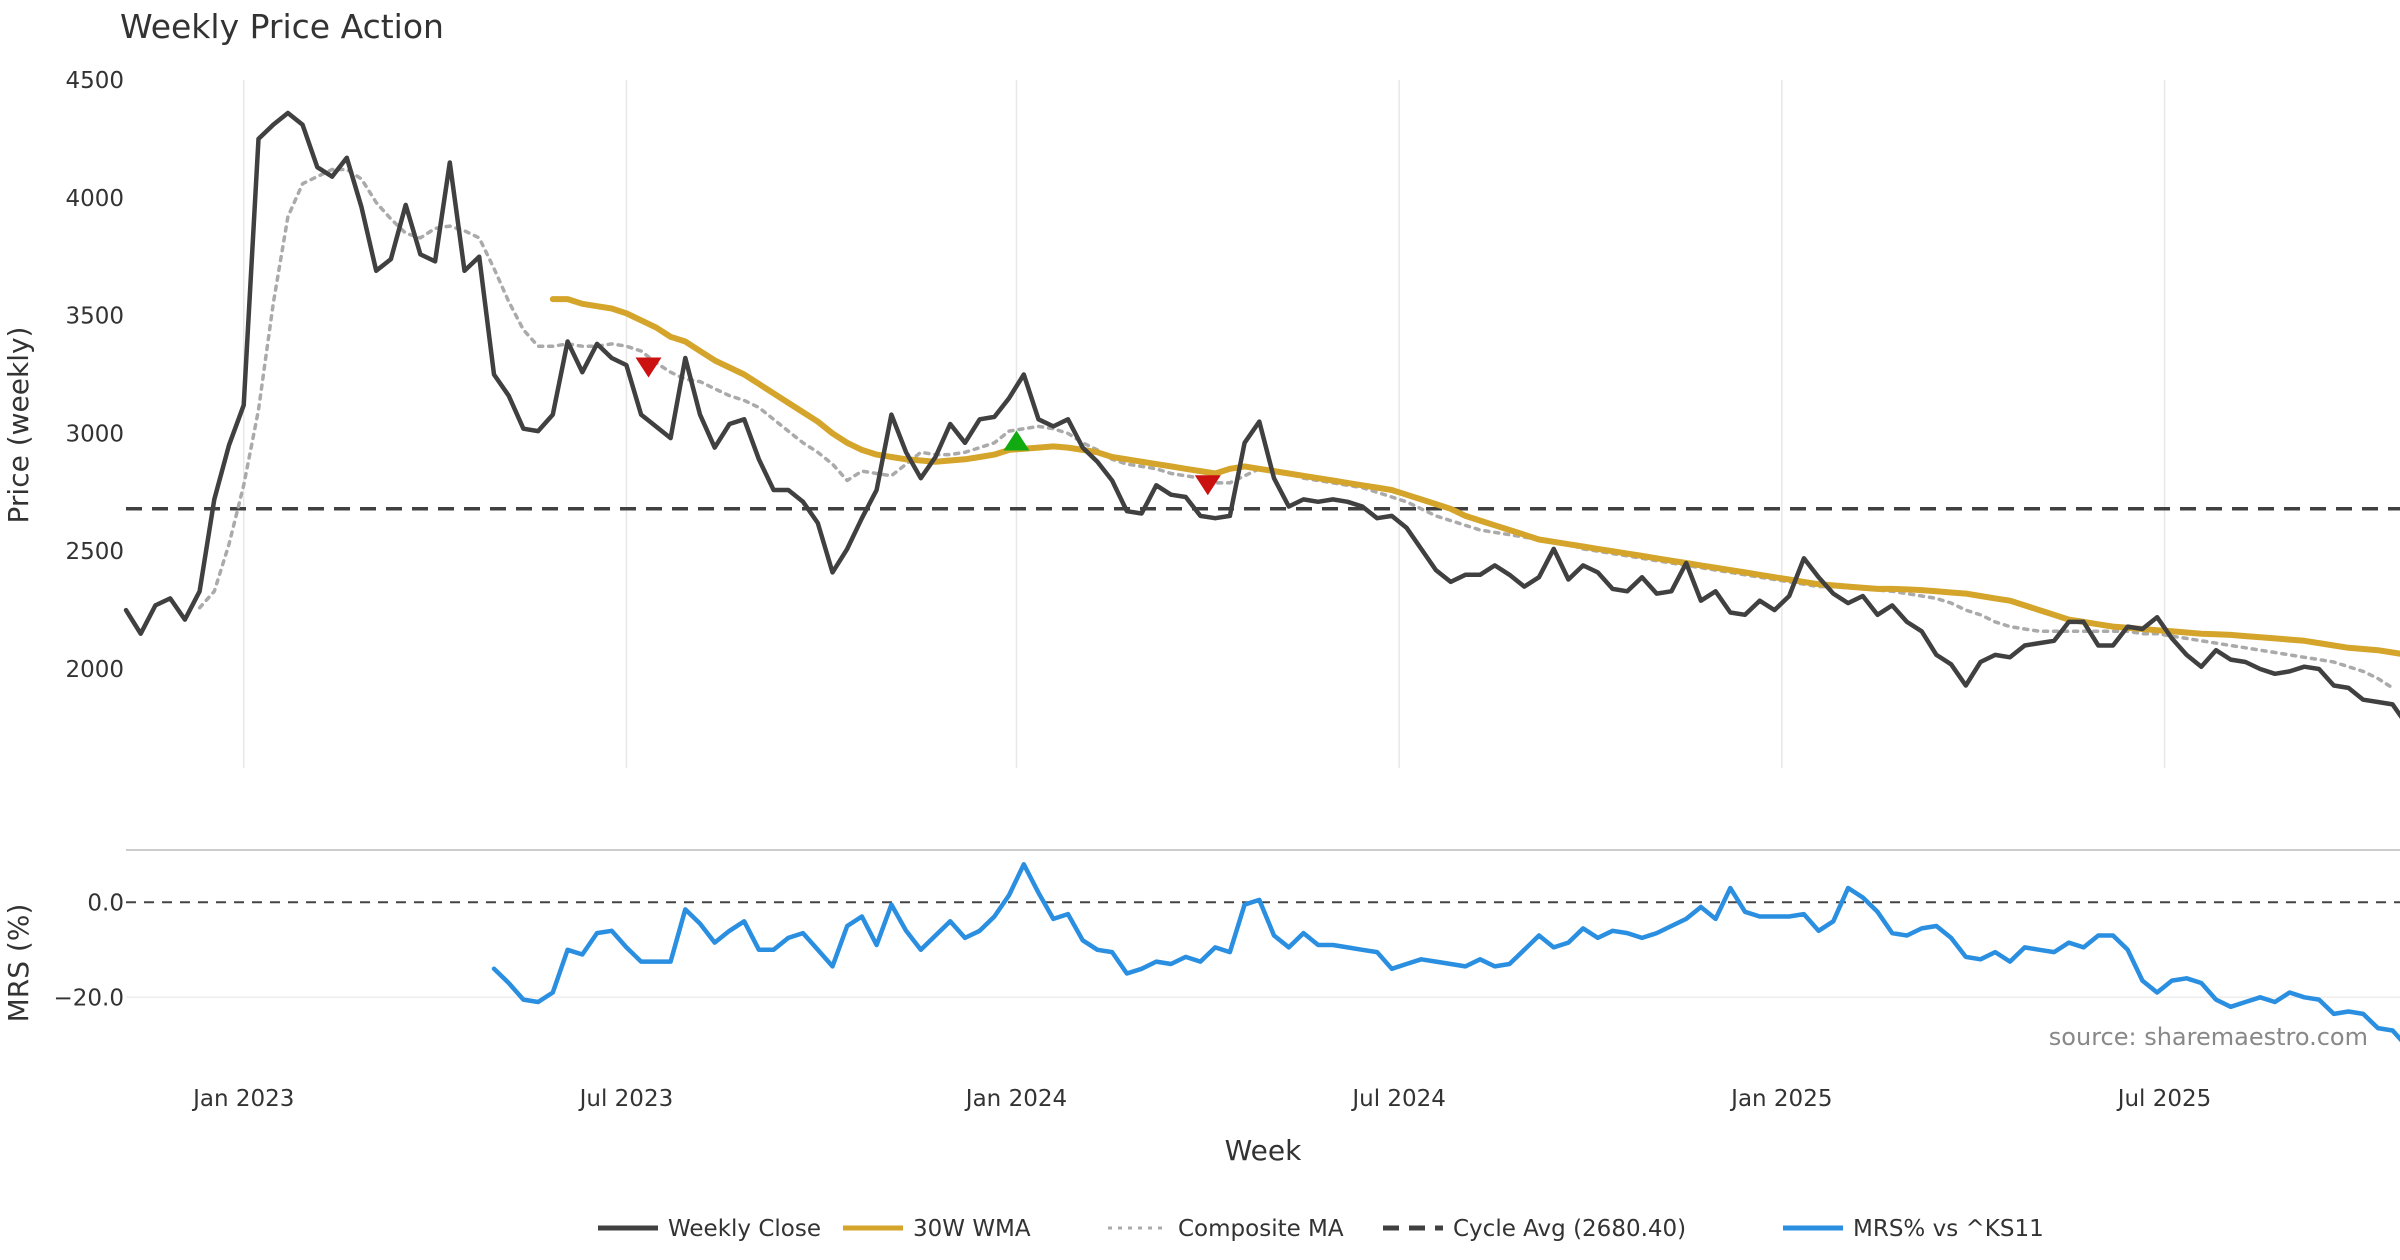 Image resolution: width=2400 pixels, height=1260 pixels. What do you see at coordinates (626, 1099) in the screenshot?
I see `x-tick-label: Jul 2023` at bounding box center [626, 1099].